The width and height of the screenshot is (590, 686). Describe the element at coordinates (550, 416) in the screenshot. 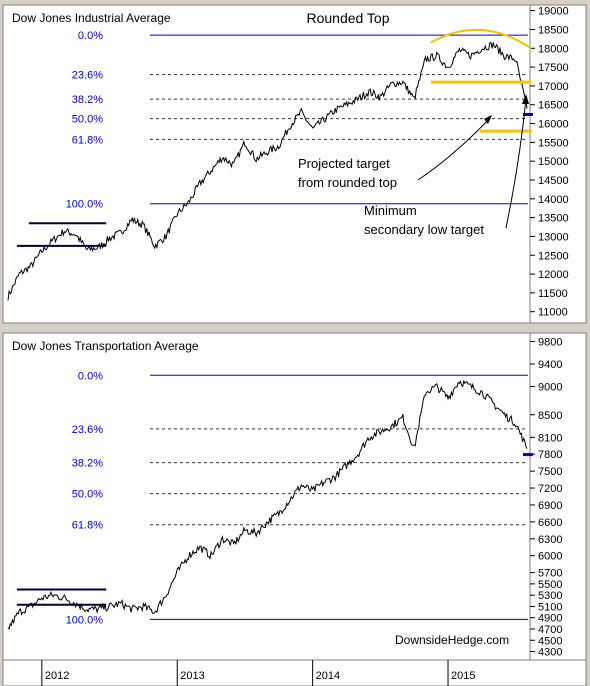

I see `y-tick-label: 8500` at that location.